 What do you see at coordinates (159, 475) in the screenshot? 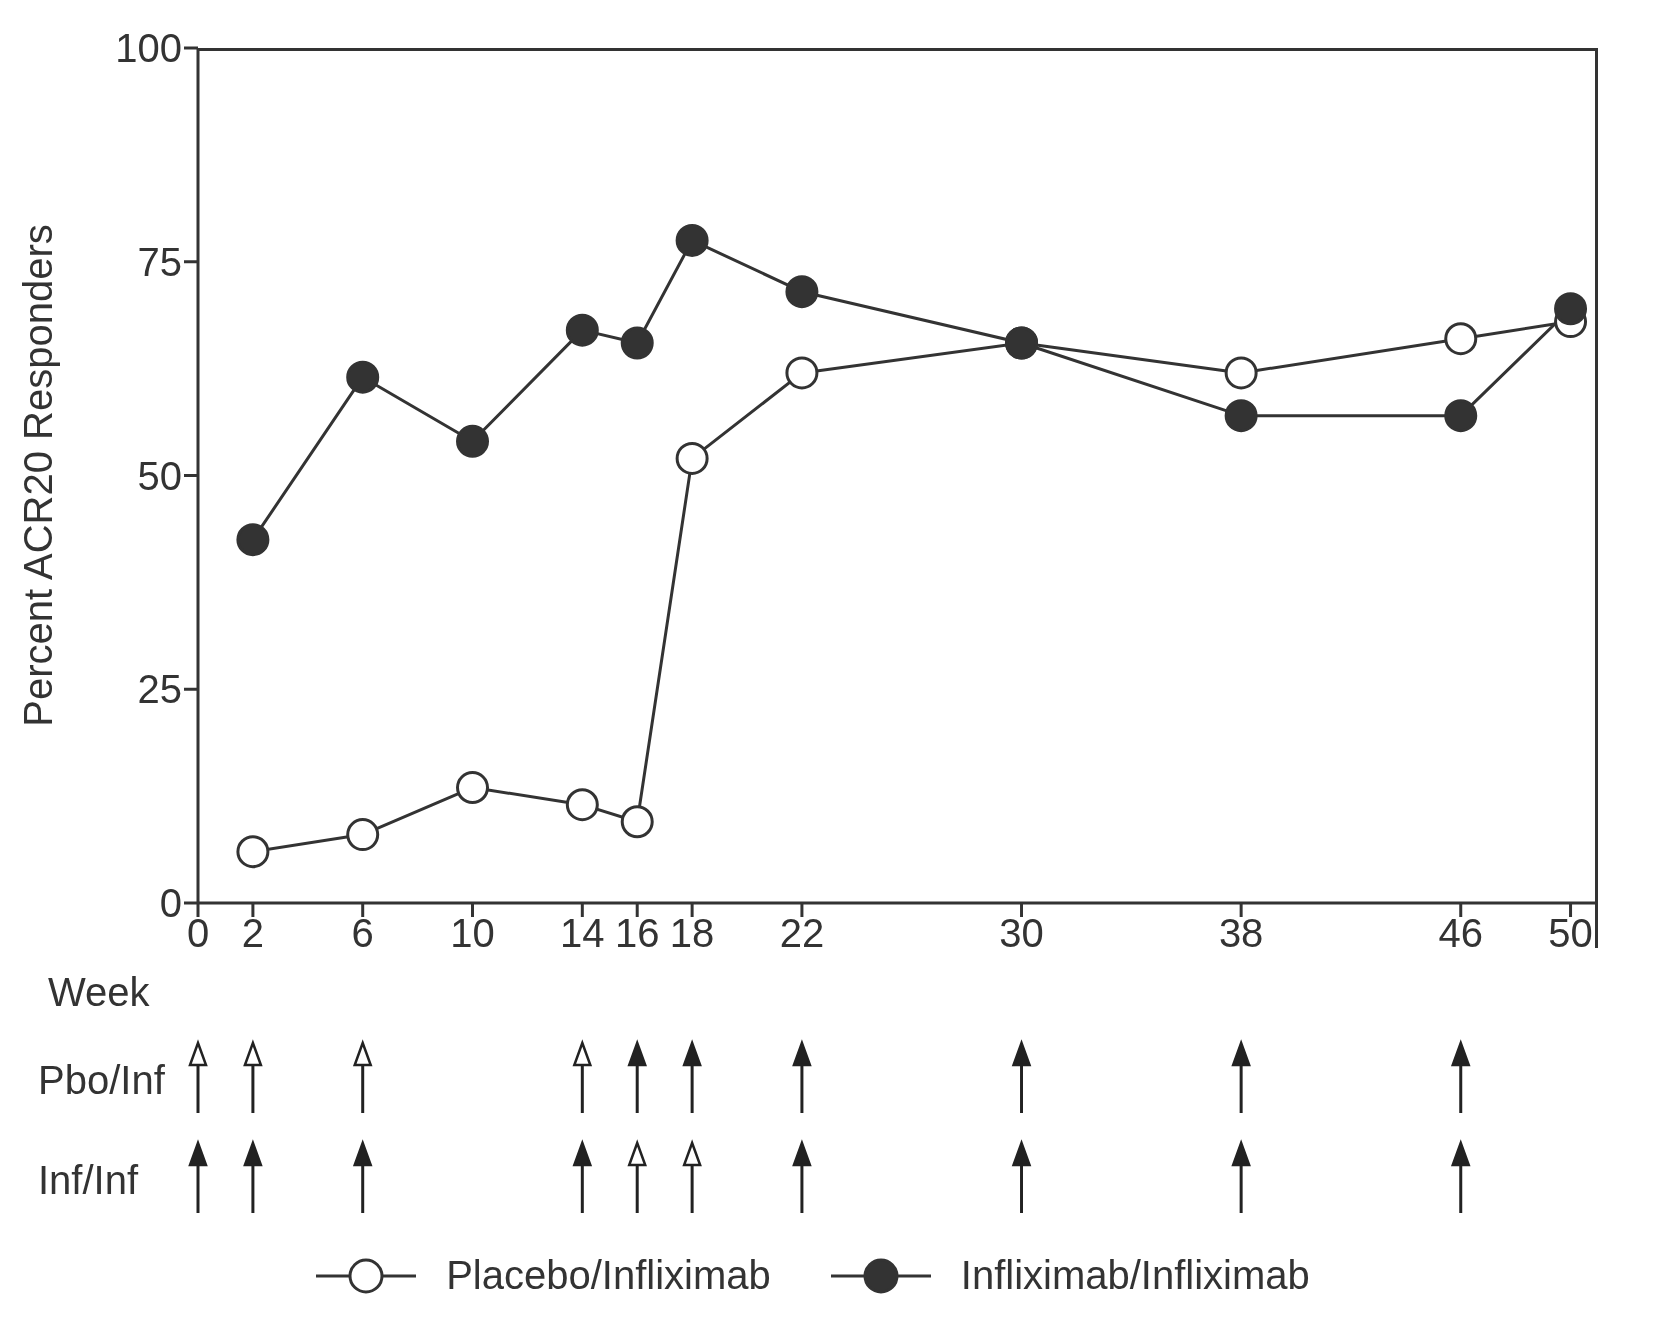
I see `y-tick-label: 50` at bounding box center [159, 475].